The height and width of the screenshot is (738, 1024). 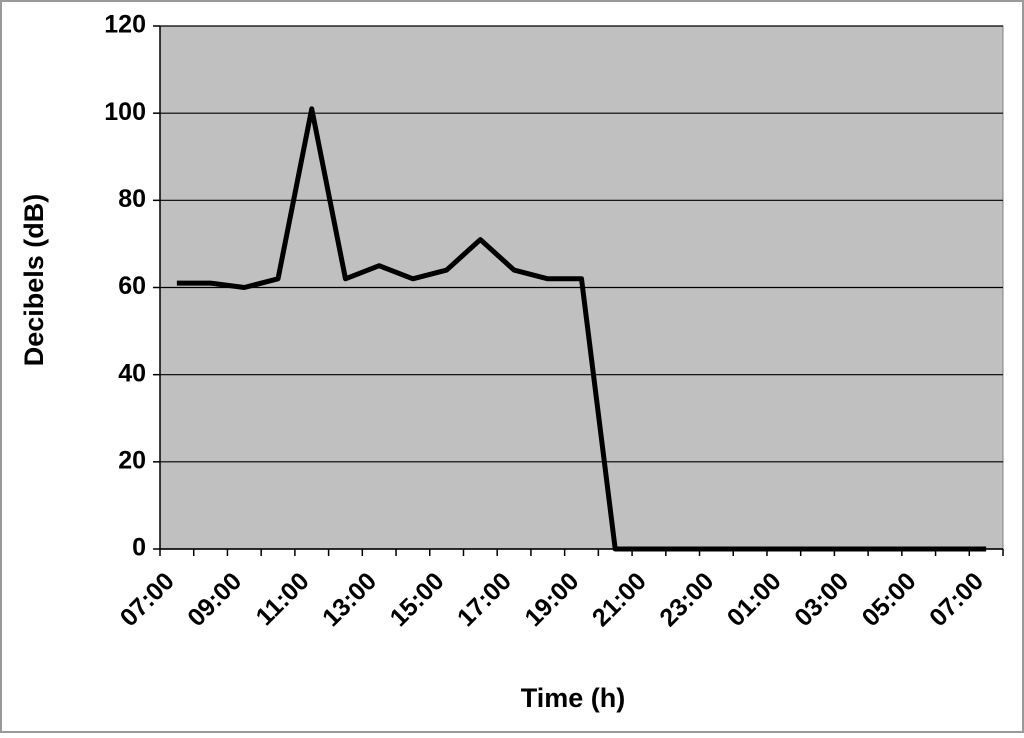 I want to click on y-tick-label: 100, so click(x=125, y=112).